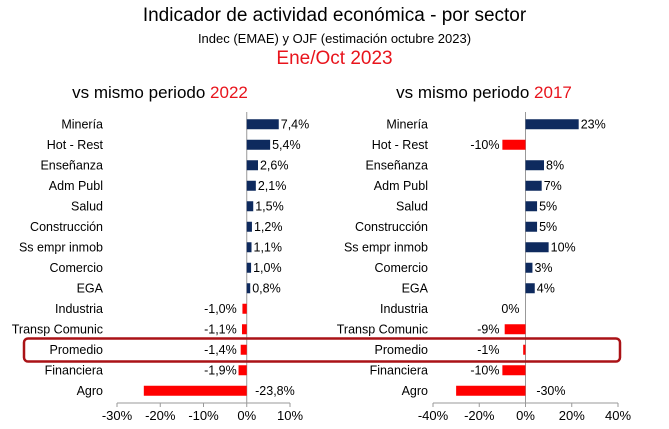 This screenshot has width=669, height=429. I want to click on right-data-label: 23%, so click(593, 124).